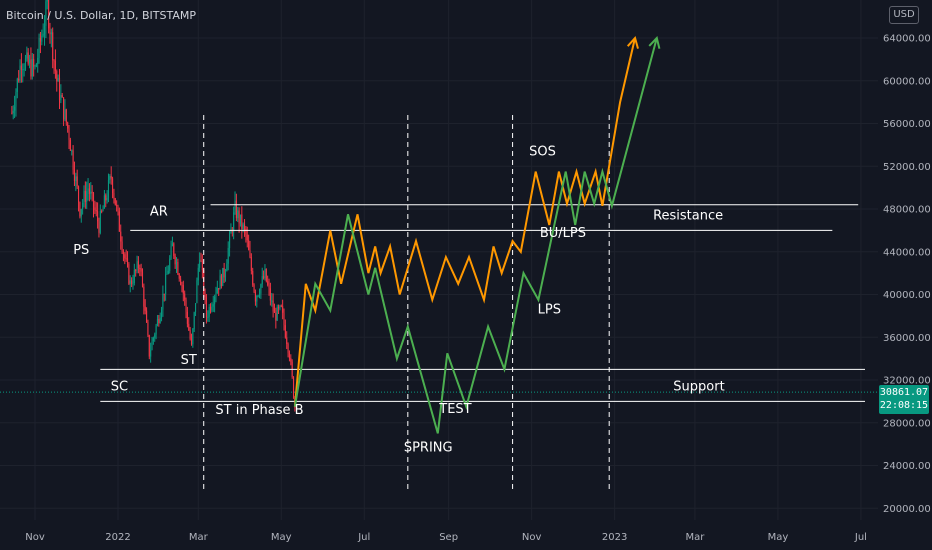 This screenshot has width=932, height=550. What do you see at coordinates (199, 537) in the screenshot?
I see `time-axis-tick: Mar` at bounding box center [199, 537].